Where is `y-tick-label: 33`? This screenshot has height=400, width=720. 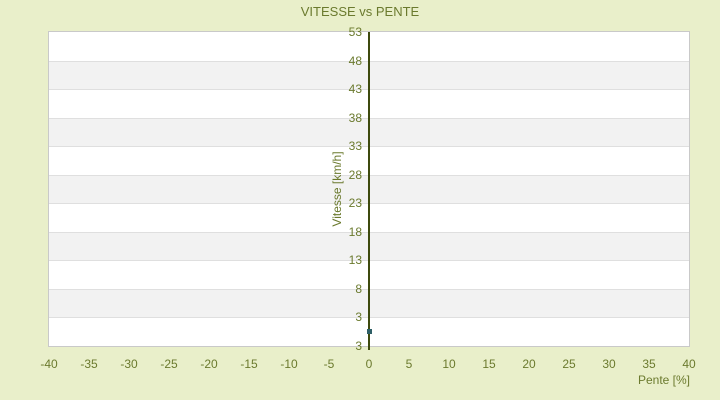 y-tick-label: 33 is located at coordinates (355, 146).